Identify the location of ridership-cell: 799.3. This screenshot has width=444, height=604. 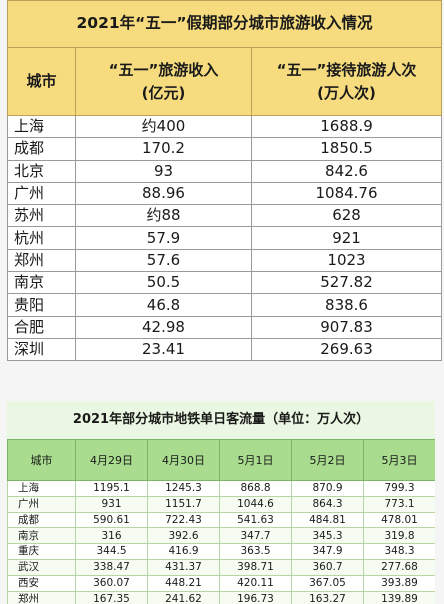
(399, 488).